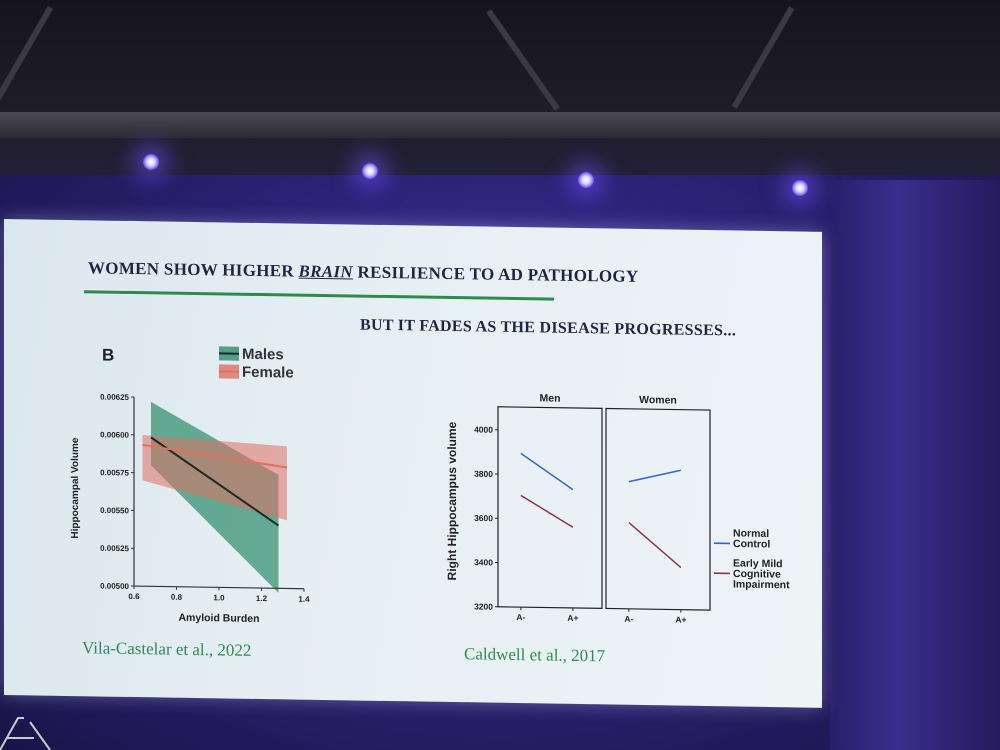 The width and height of the screenshot is (1000, 750). I want to click on x-tick-label: 1.0, so click(219, 597).